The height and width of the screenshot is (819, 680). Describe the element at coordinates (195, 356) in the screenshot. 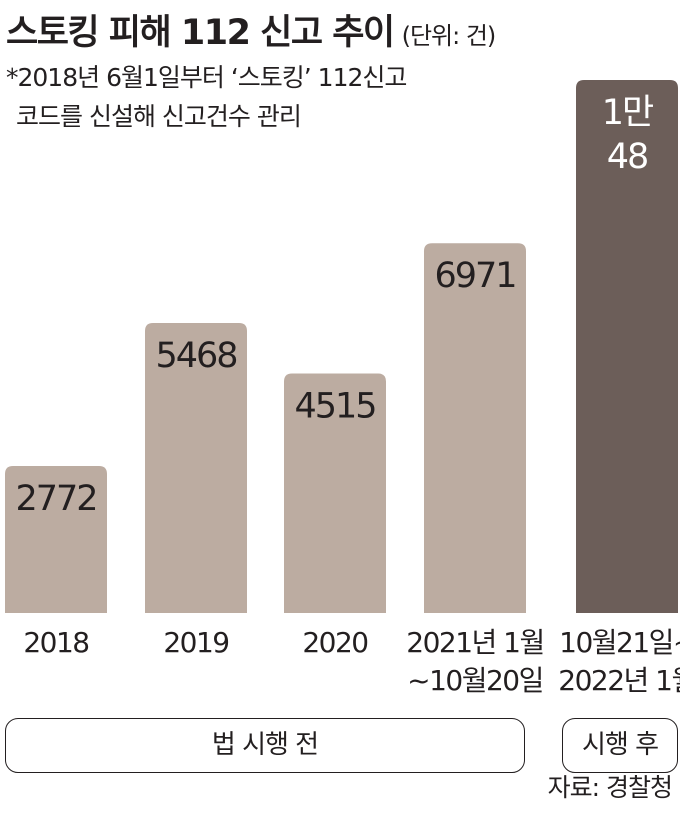

I see `value-label-1: 5468` at that location.